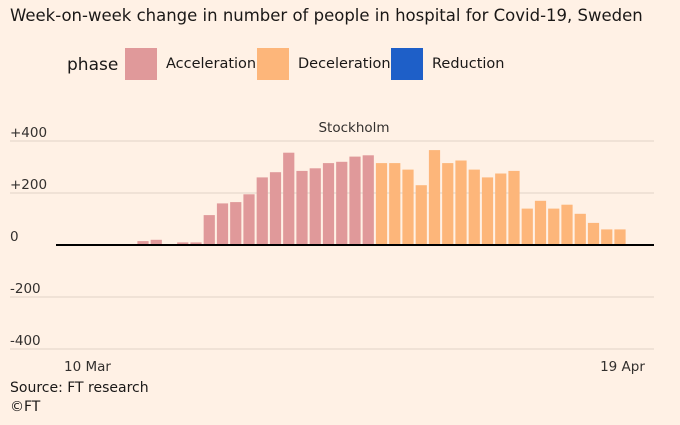 Image resolution: width=680 pixels, height=425 pixels. Describe the element at coordinates (28, 133) in the screenshot. I see `y-tick-label: +400` at that location.